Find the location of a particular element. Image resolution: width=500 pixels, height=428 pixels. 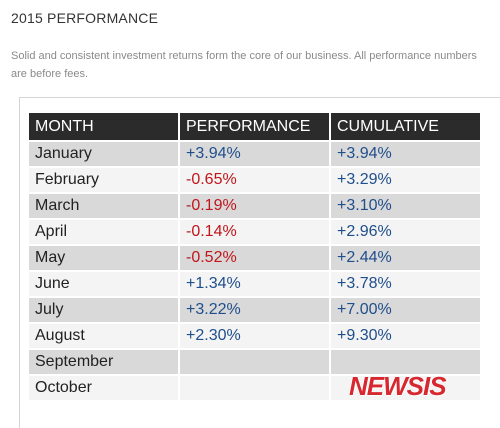

cumulative-cell: +2.44% is located at coordinates (405, 258).